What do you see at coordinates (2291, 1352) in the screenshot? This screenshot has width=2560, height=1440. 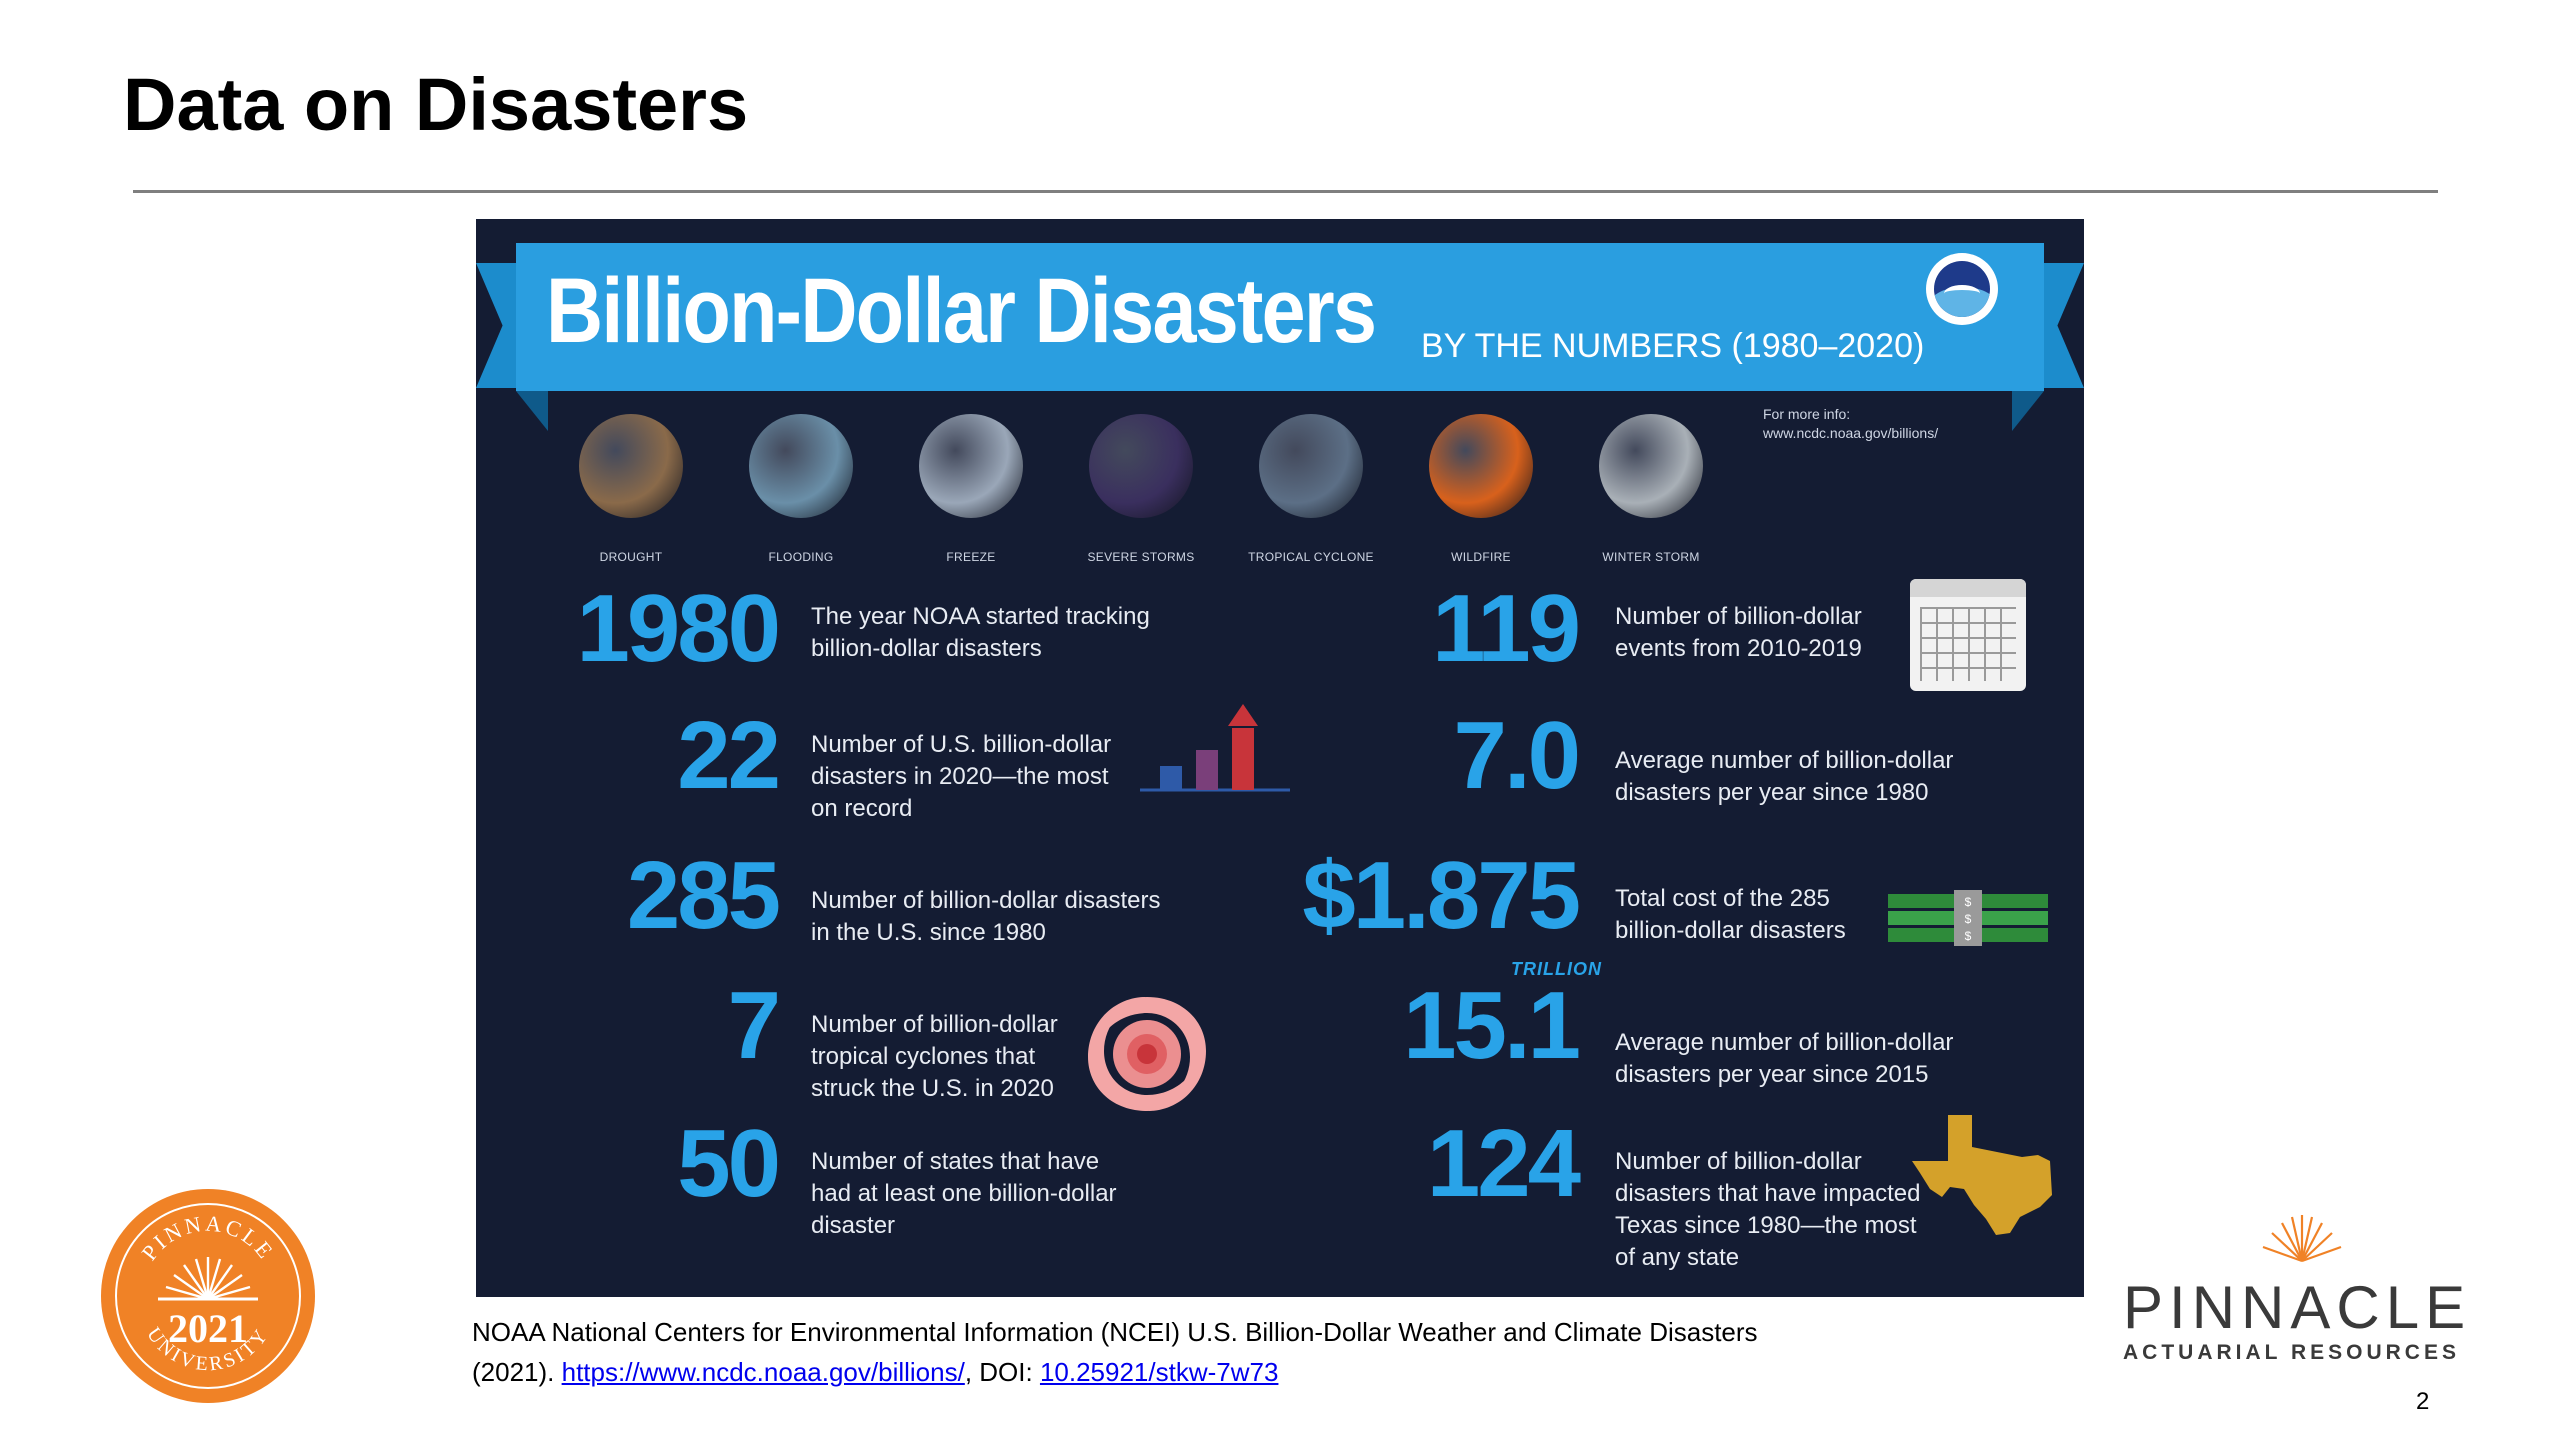 I see `brand-subtitle: ACTUARIAL RESOURCES` at bounding box center [2291, 1352].